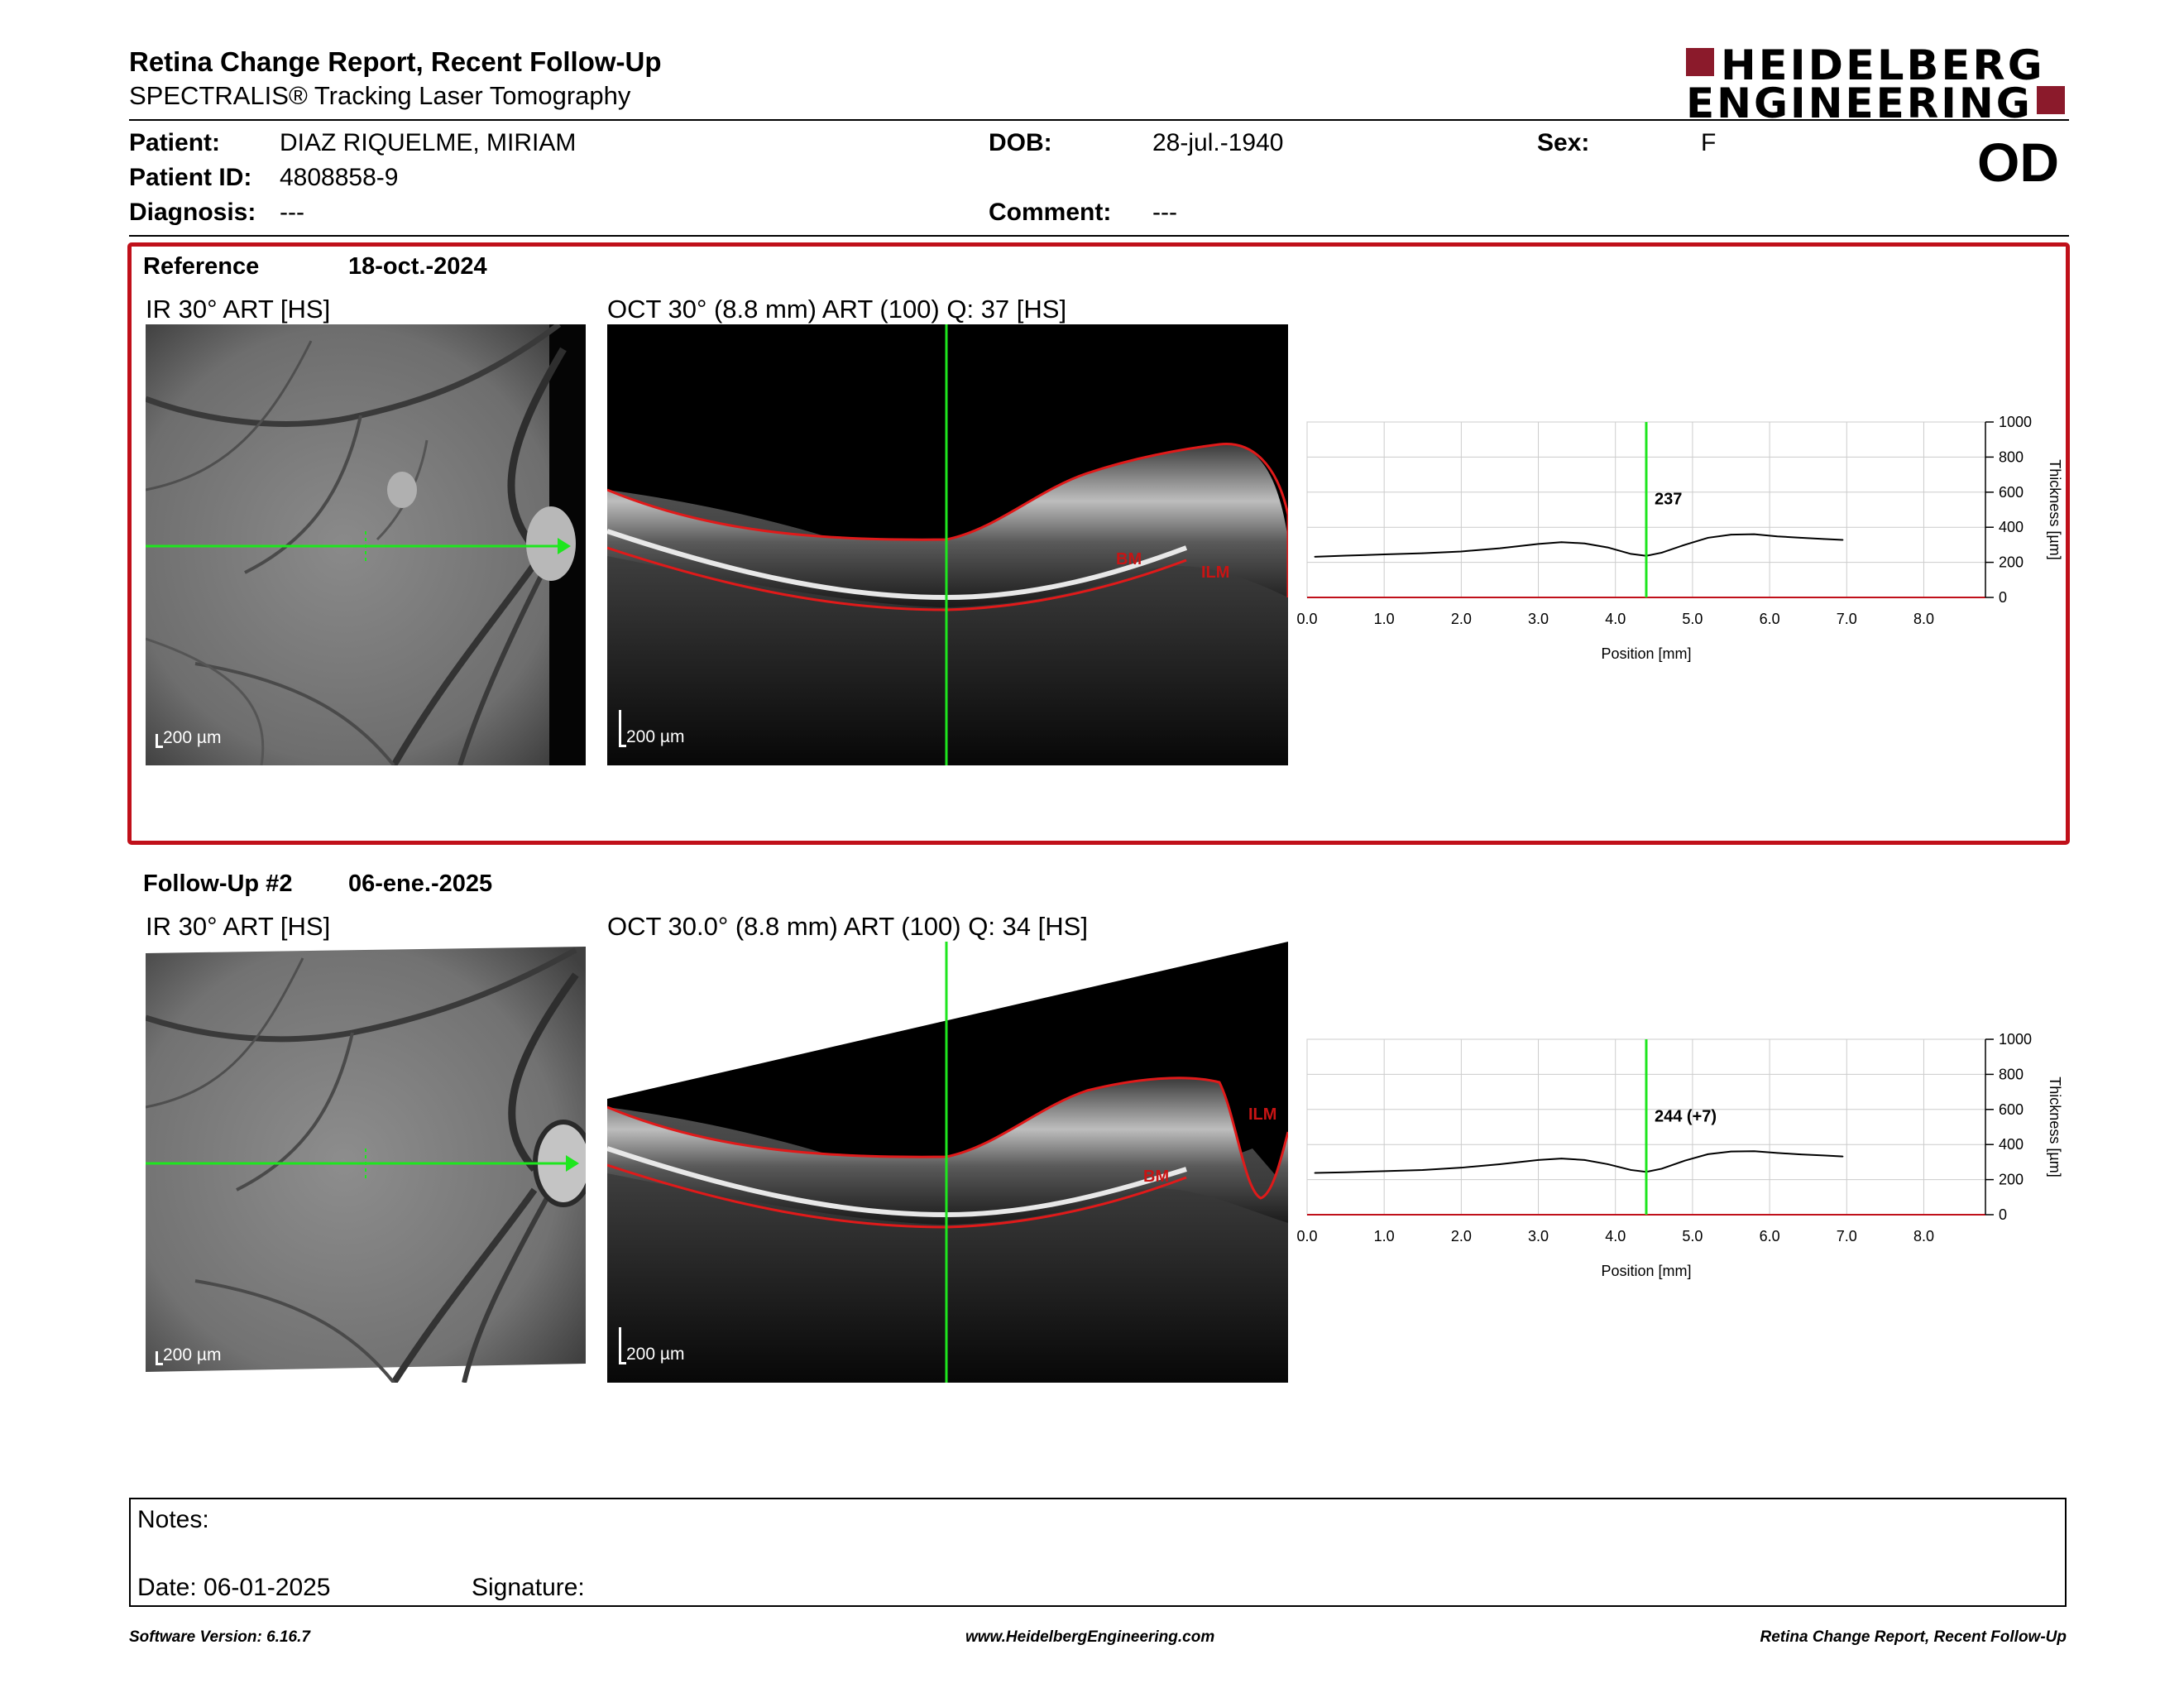 The image size is (2184, 1688). I want to click on y-axis-title: Thickness [µm], so click(2055, 509).